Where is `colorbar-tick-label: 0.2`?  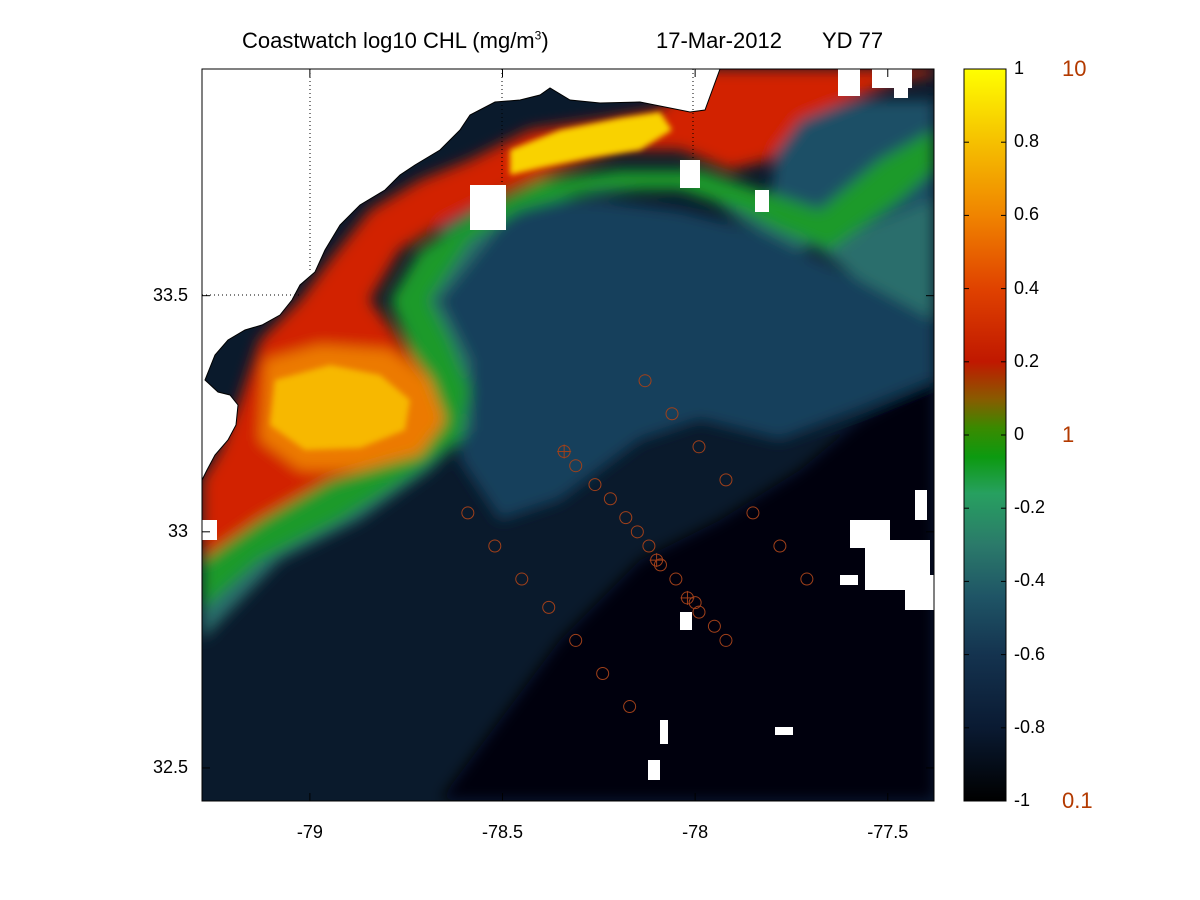 colorbar-tick-label: 0.2 is located at coordinates (1027, 360).